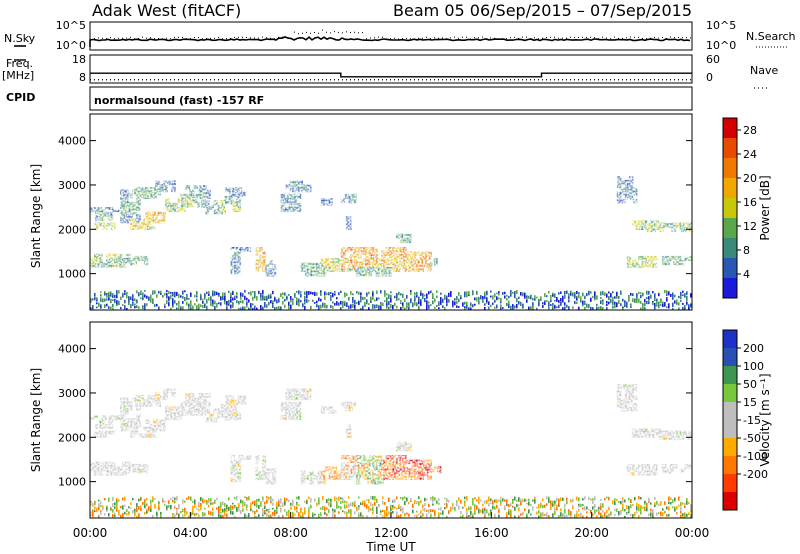 Image resolution: width=800 pixels, height=554 pixels. I want to click on power-colorbar-tick-label: 28, so click(750, 130).